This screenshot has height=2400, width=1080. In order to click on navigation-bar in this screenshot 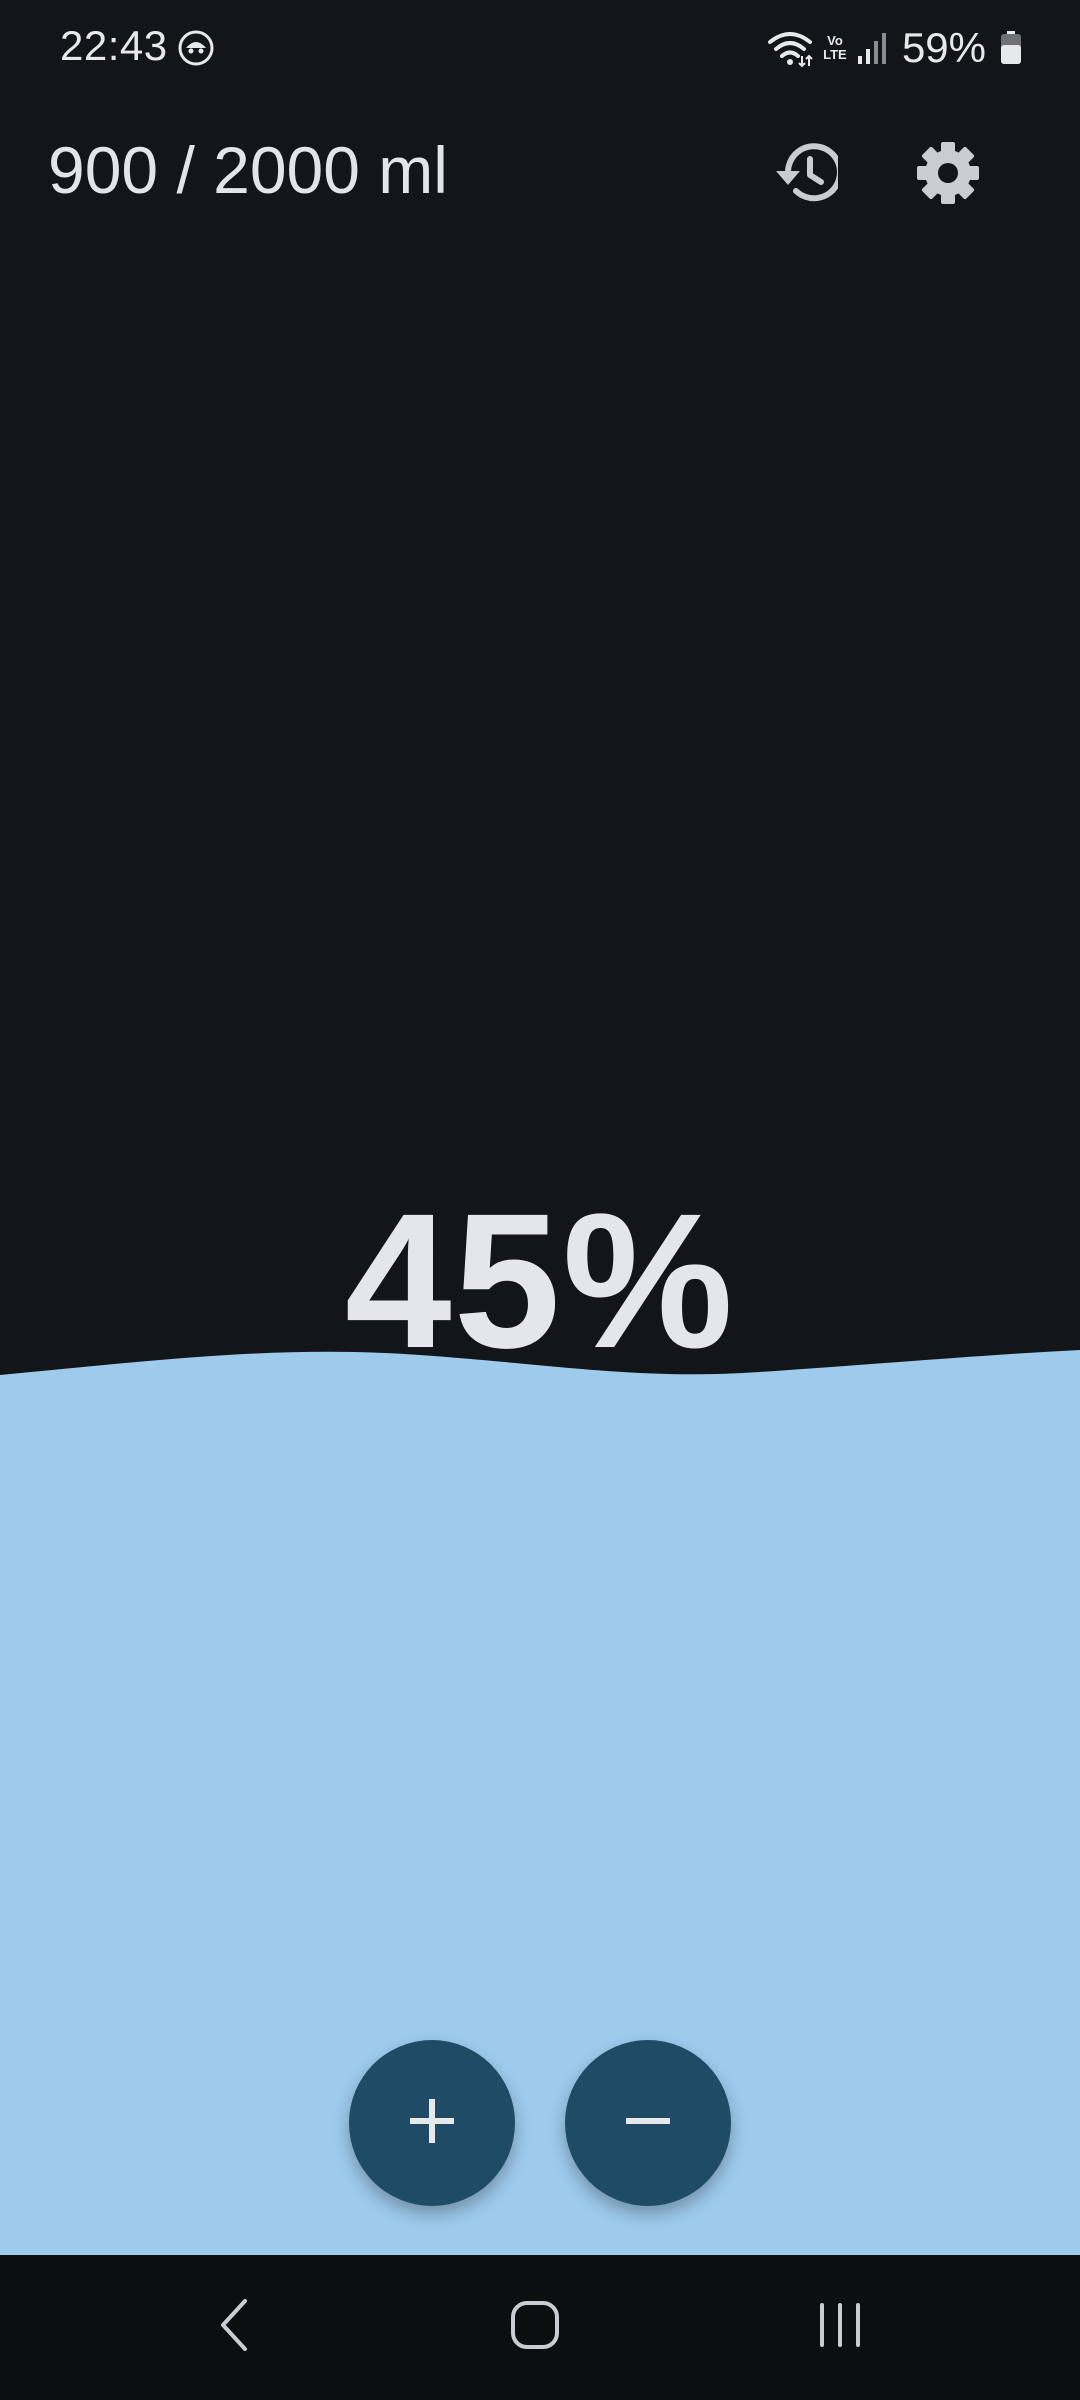, I will do `click(540, 2327)`.